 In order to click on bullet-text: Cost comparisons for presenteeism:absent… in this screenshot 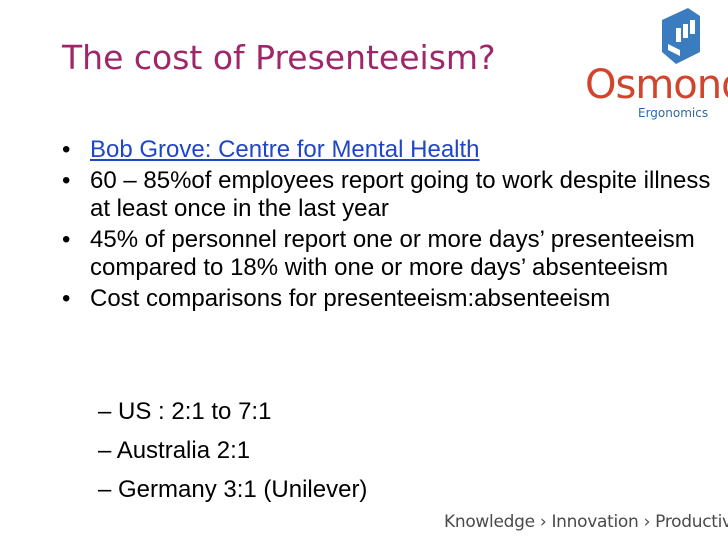, I will do `click(350, 298)`.